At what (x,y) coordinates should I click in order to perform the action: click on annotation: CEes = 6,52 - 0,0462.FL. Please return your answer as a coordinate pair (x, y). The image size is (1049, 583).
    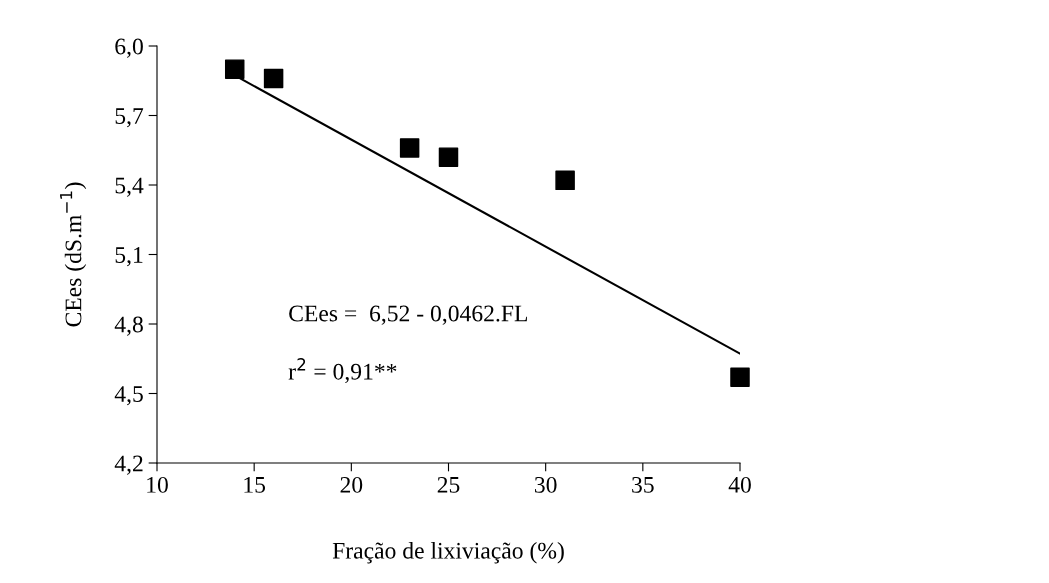
    Looking at the image, I should click on (408, 315).